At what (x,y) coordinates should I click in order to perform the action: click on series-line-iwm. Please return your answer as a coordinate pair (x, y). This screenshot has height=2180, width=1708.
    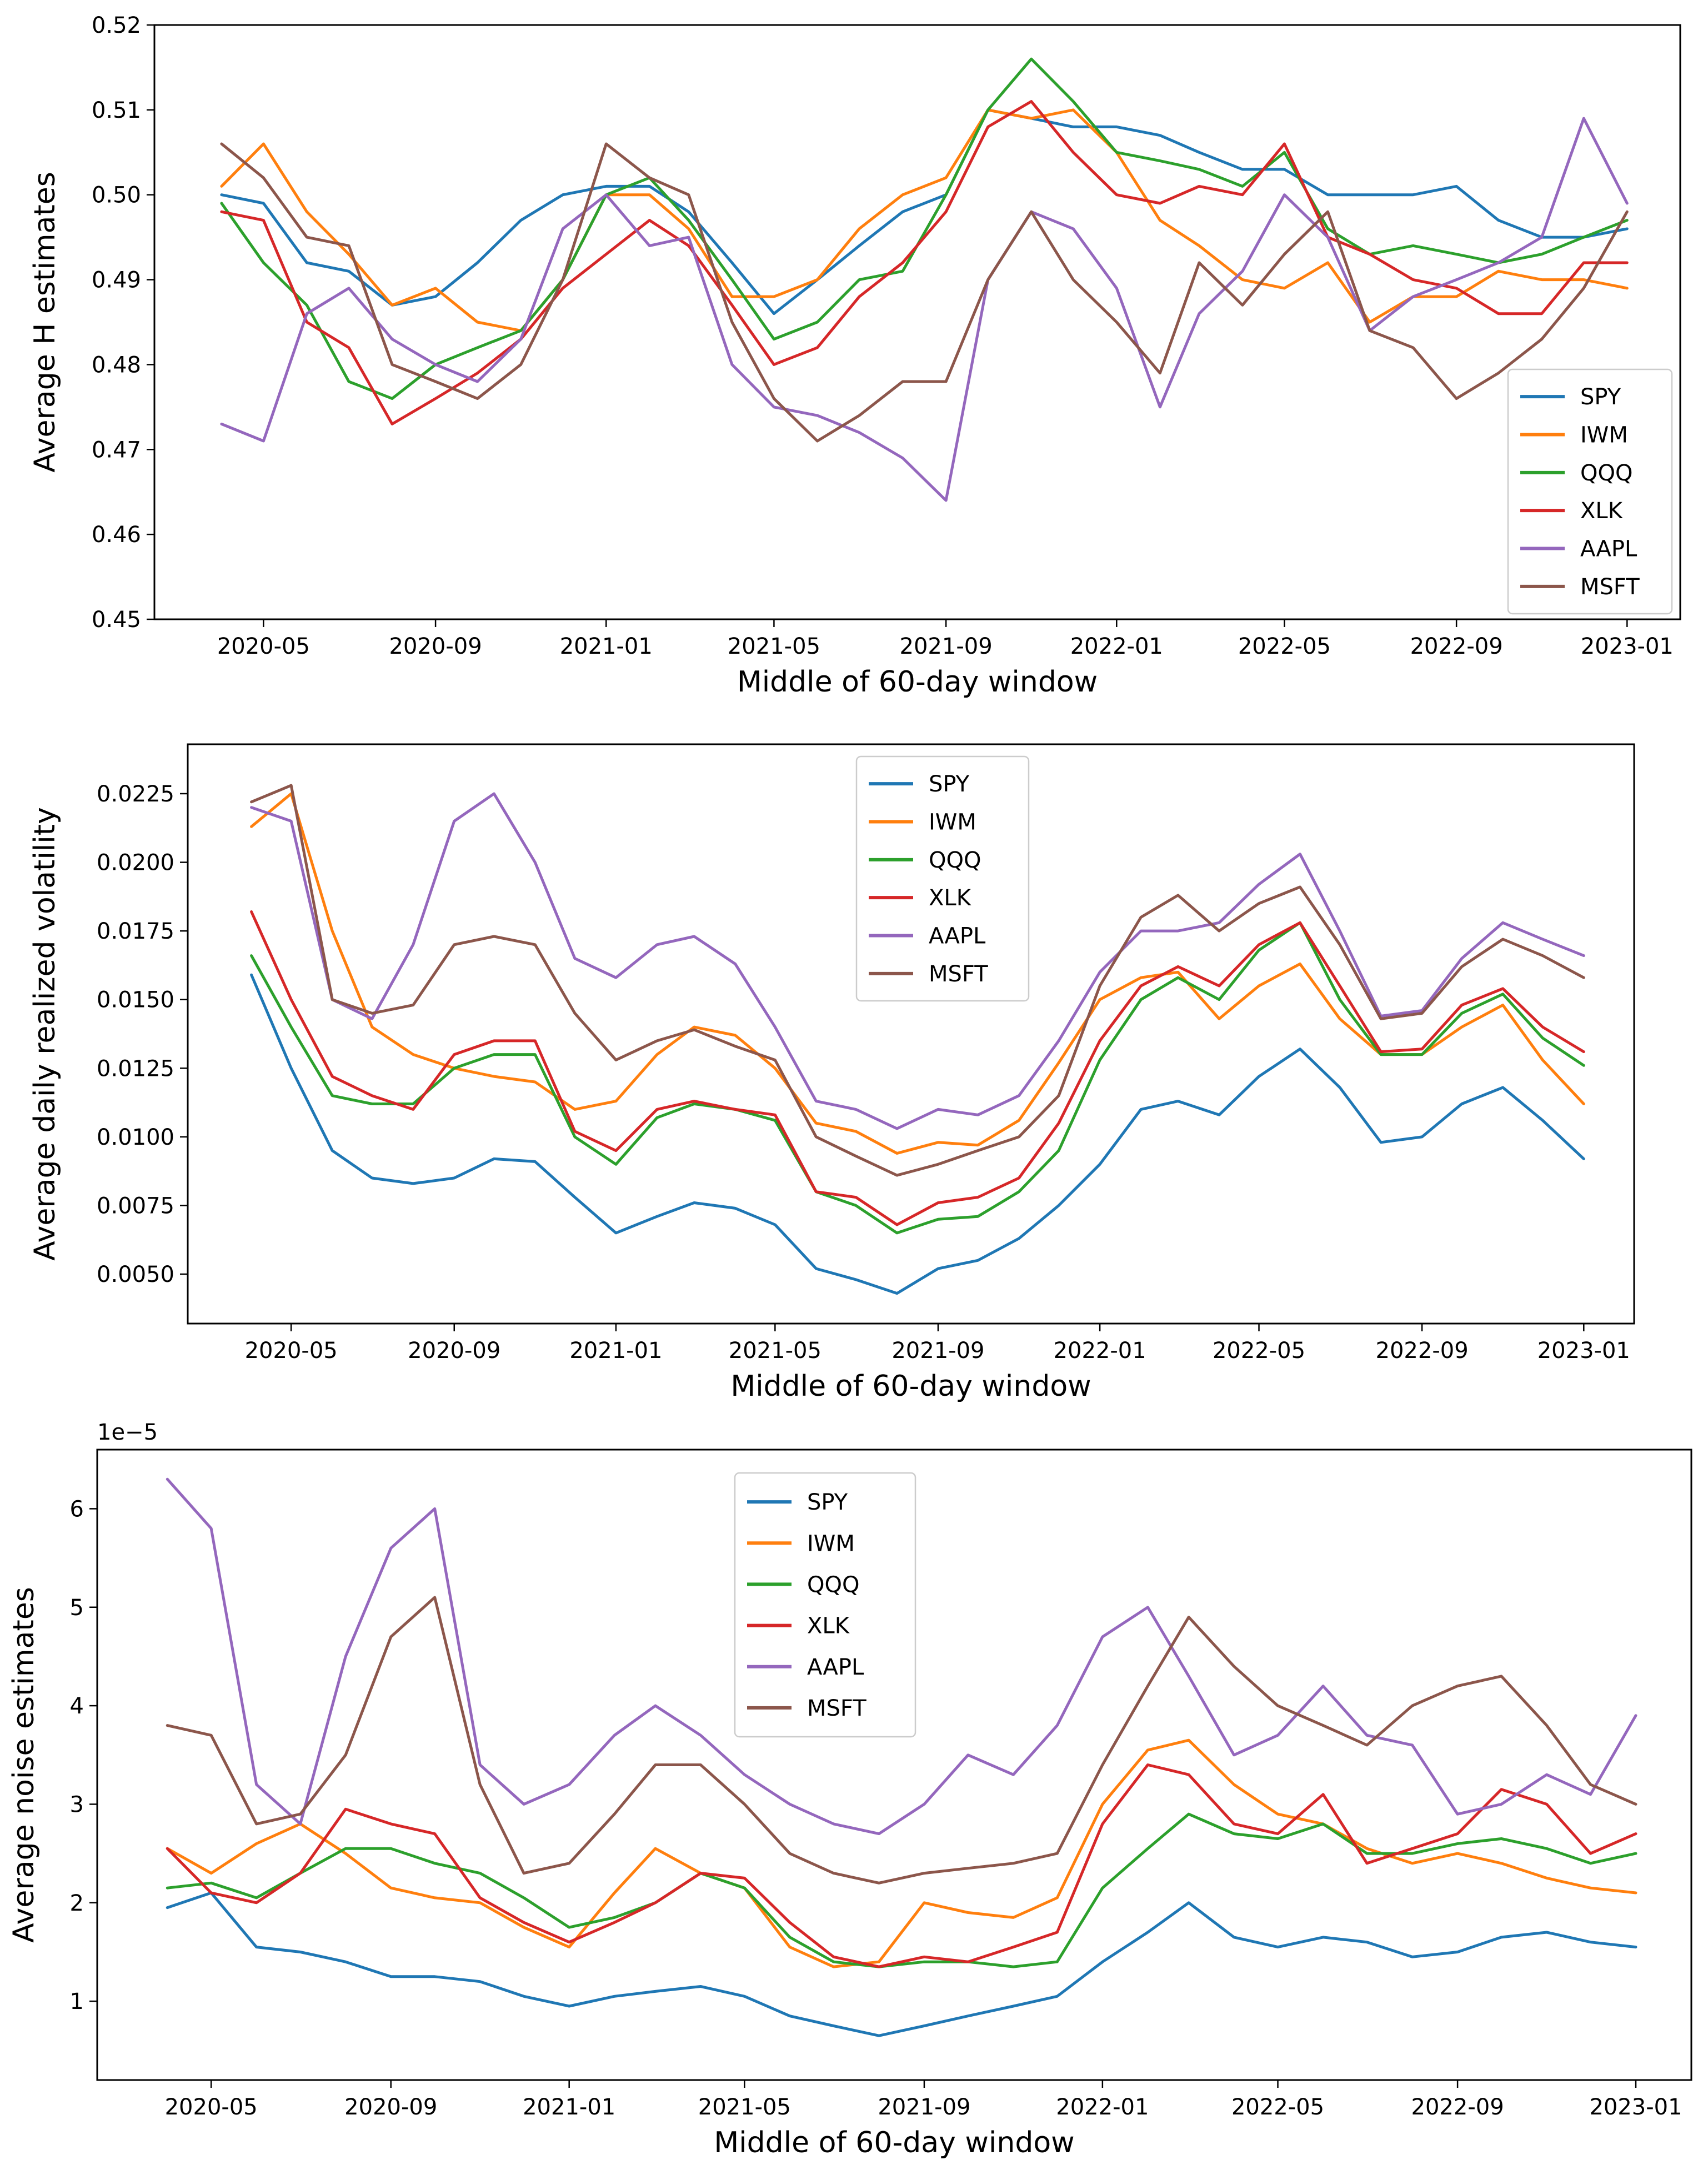
    Looking at the image, I should click on (917, 973).